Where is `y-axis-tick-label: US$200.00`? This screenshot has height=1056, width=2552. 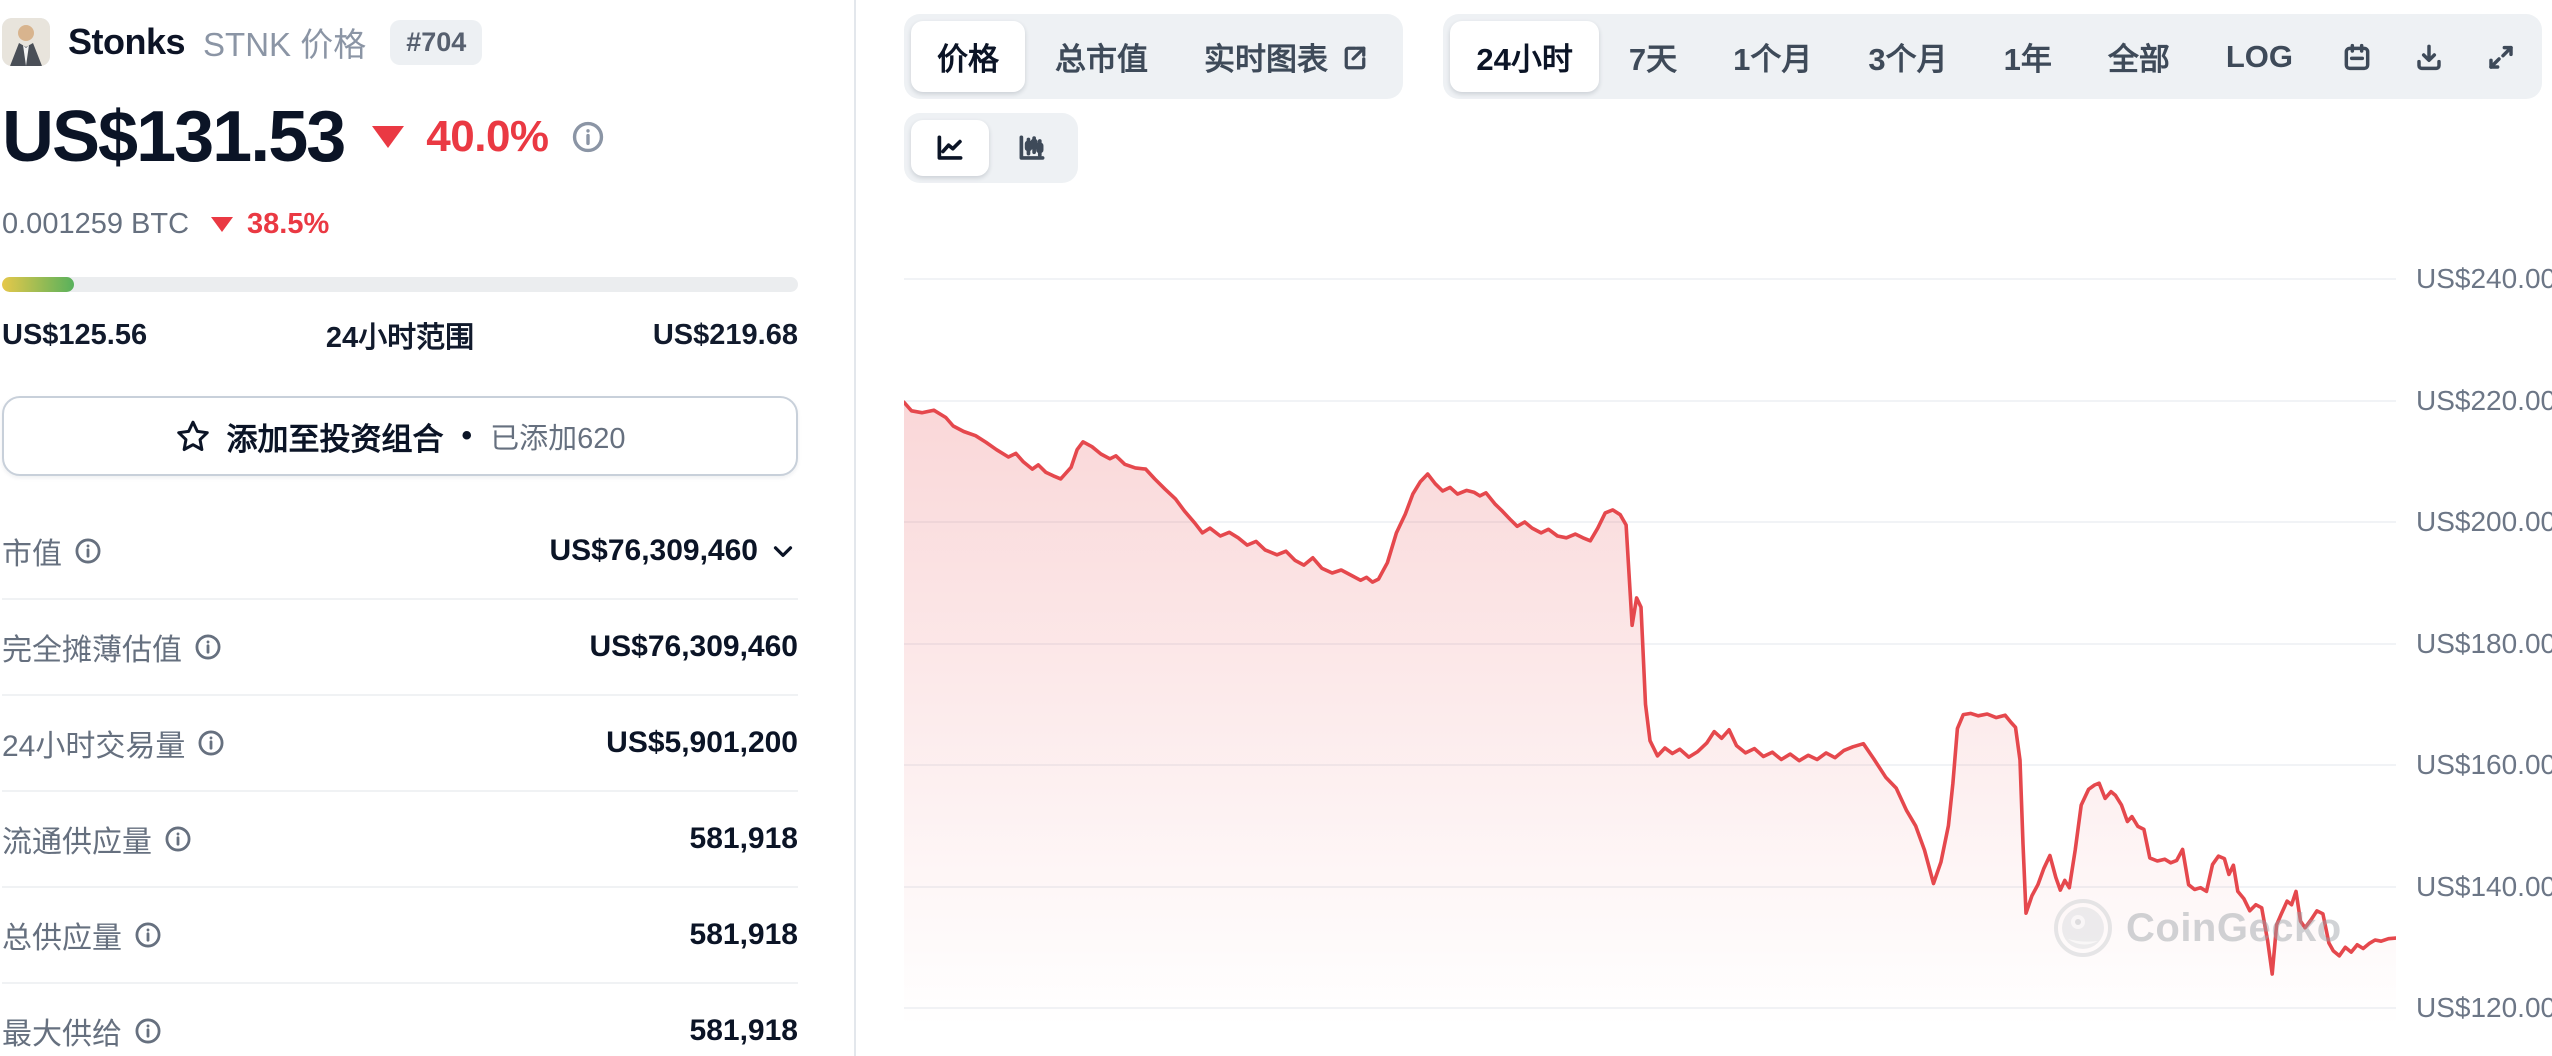
y-axis-tick-label: US$200.00 is located at coordinates (2484, 521).